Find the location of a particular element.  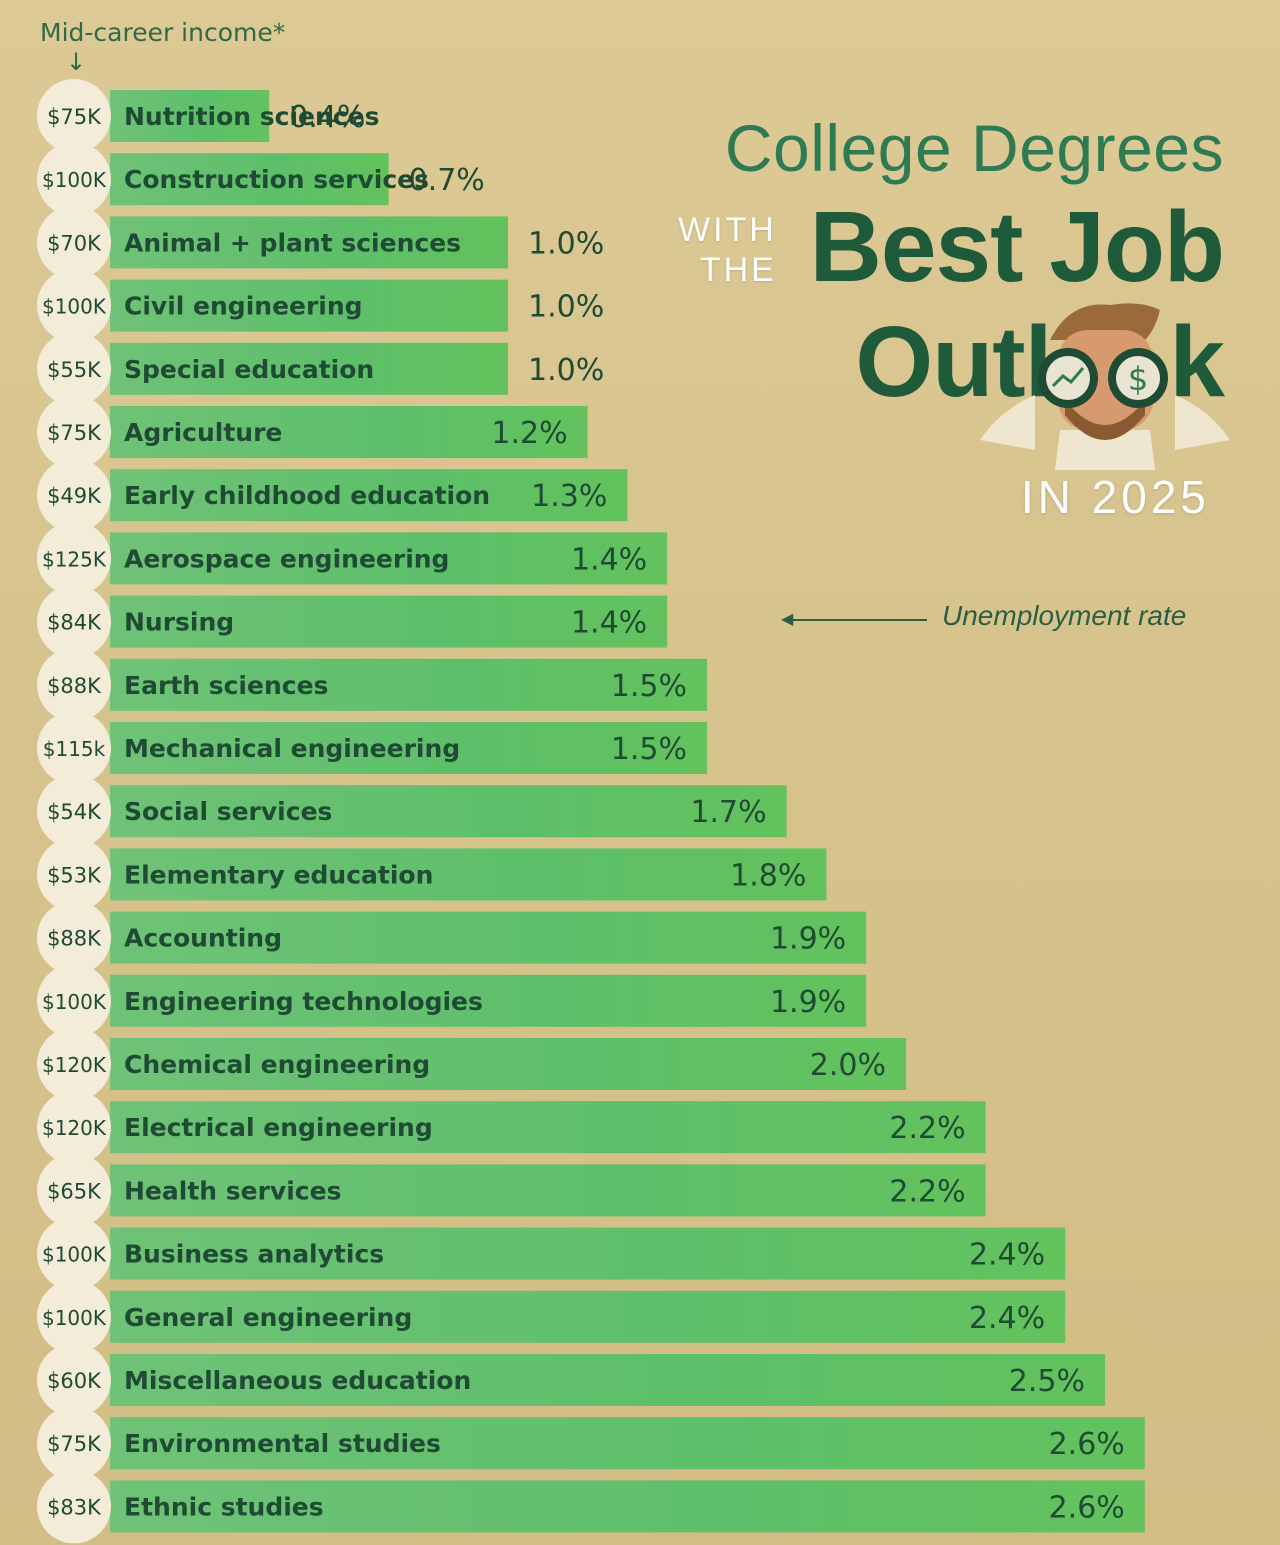

bar-row: $125K Aerospace engineering 1.4% is located at coordinates (352, 558).